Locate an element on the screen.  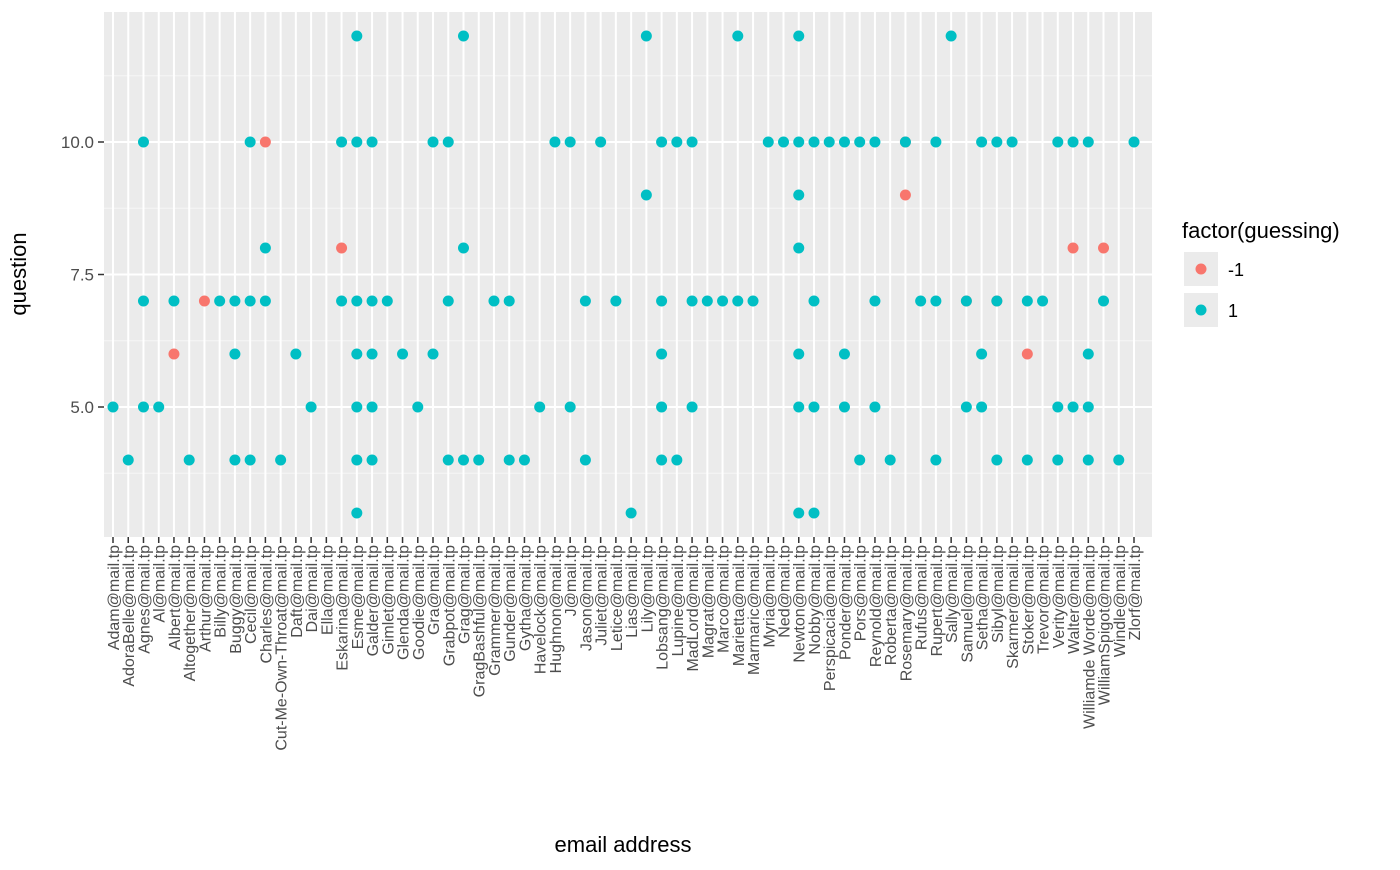
x-tick-label: Esme@mail.tp is located at coordinates (358, 597).